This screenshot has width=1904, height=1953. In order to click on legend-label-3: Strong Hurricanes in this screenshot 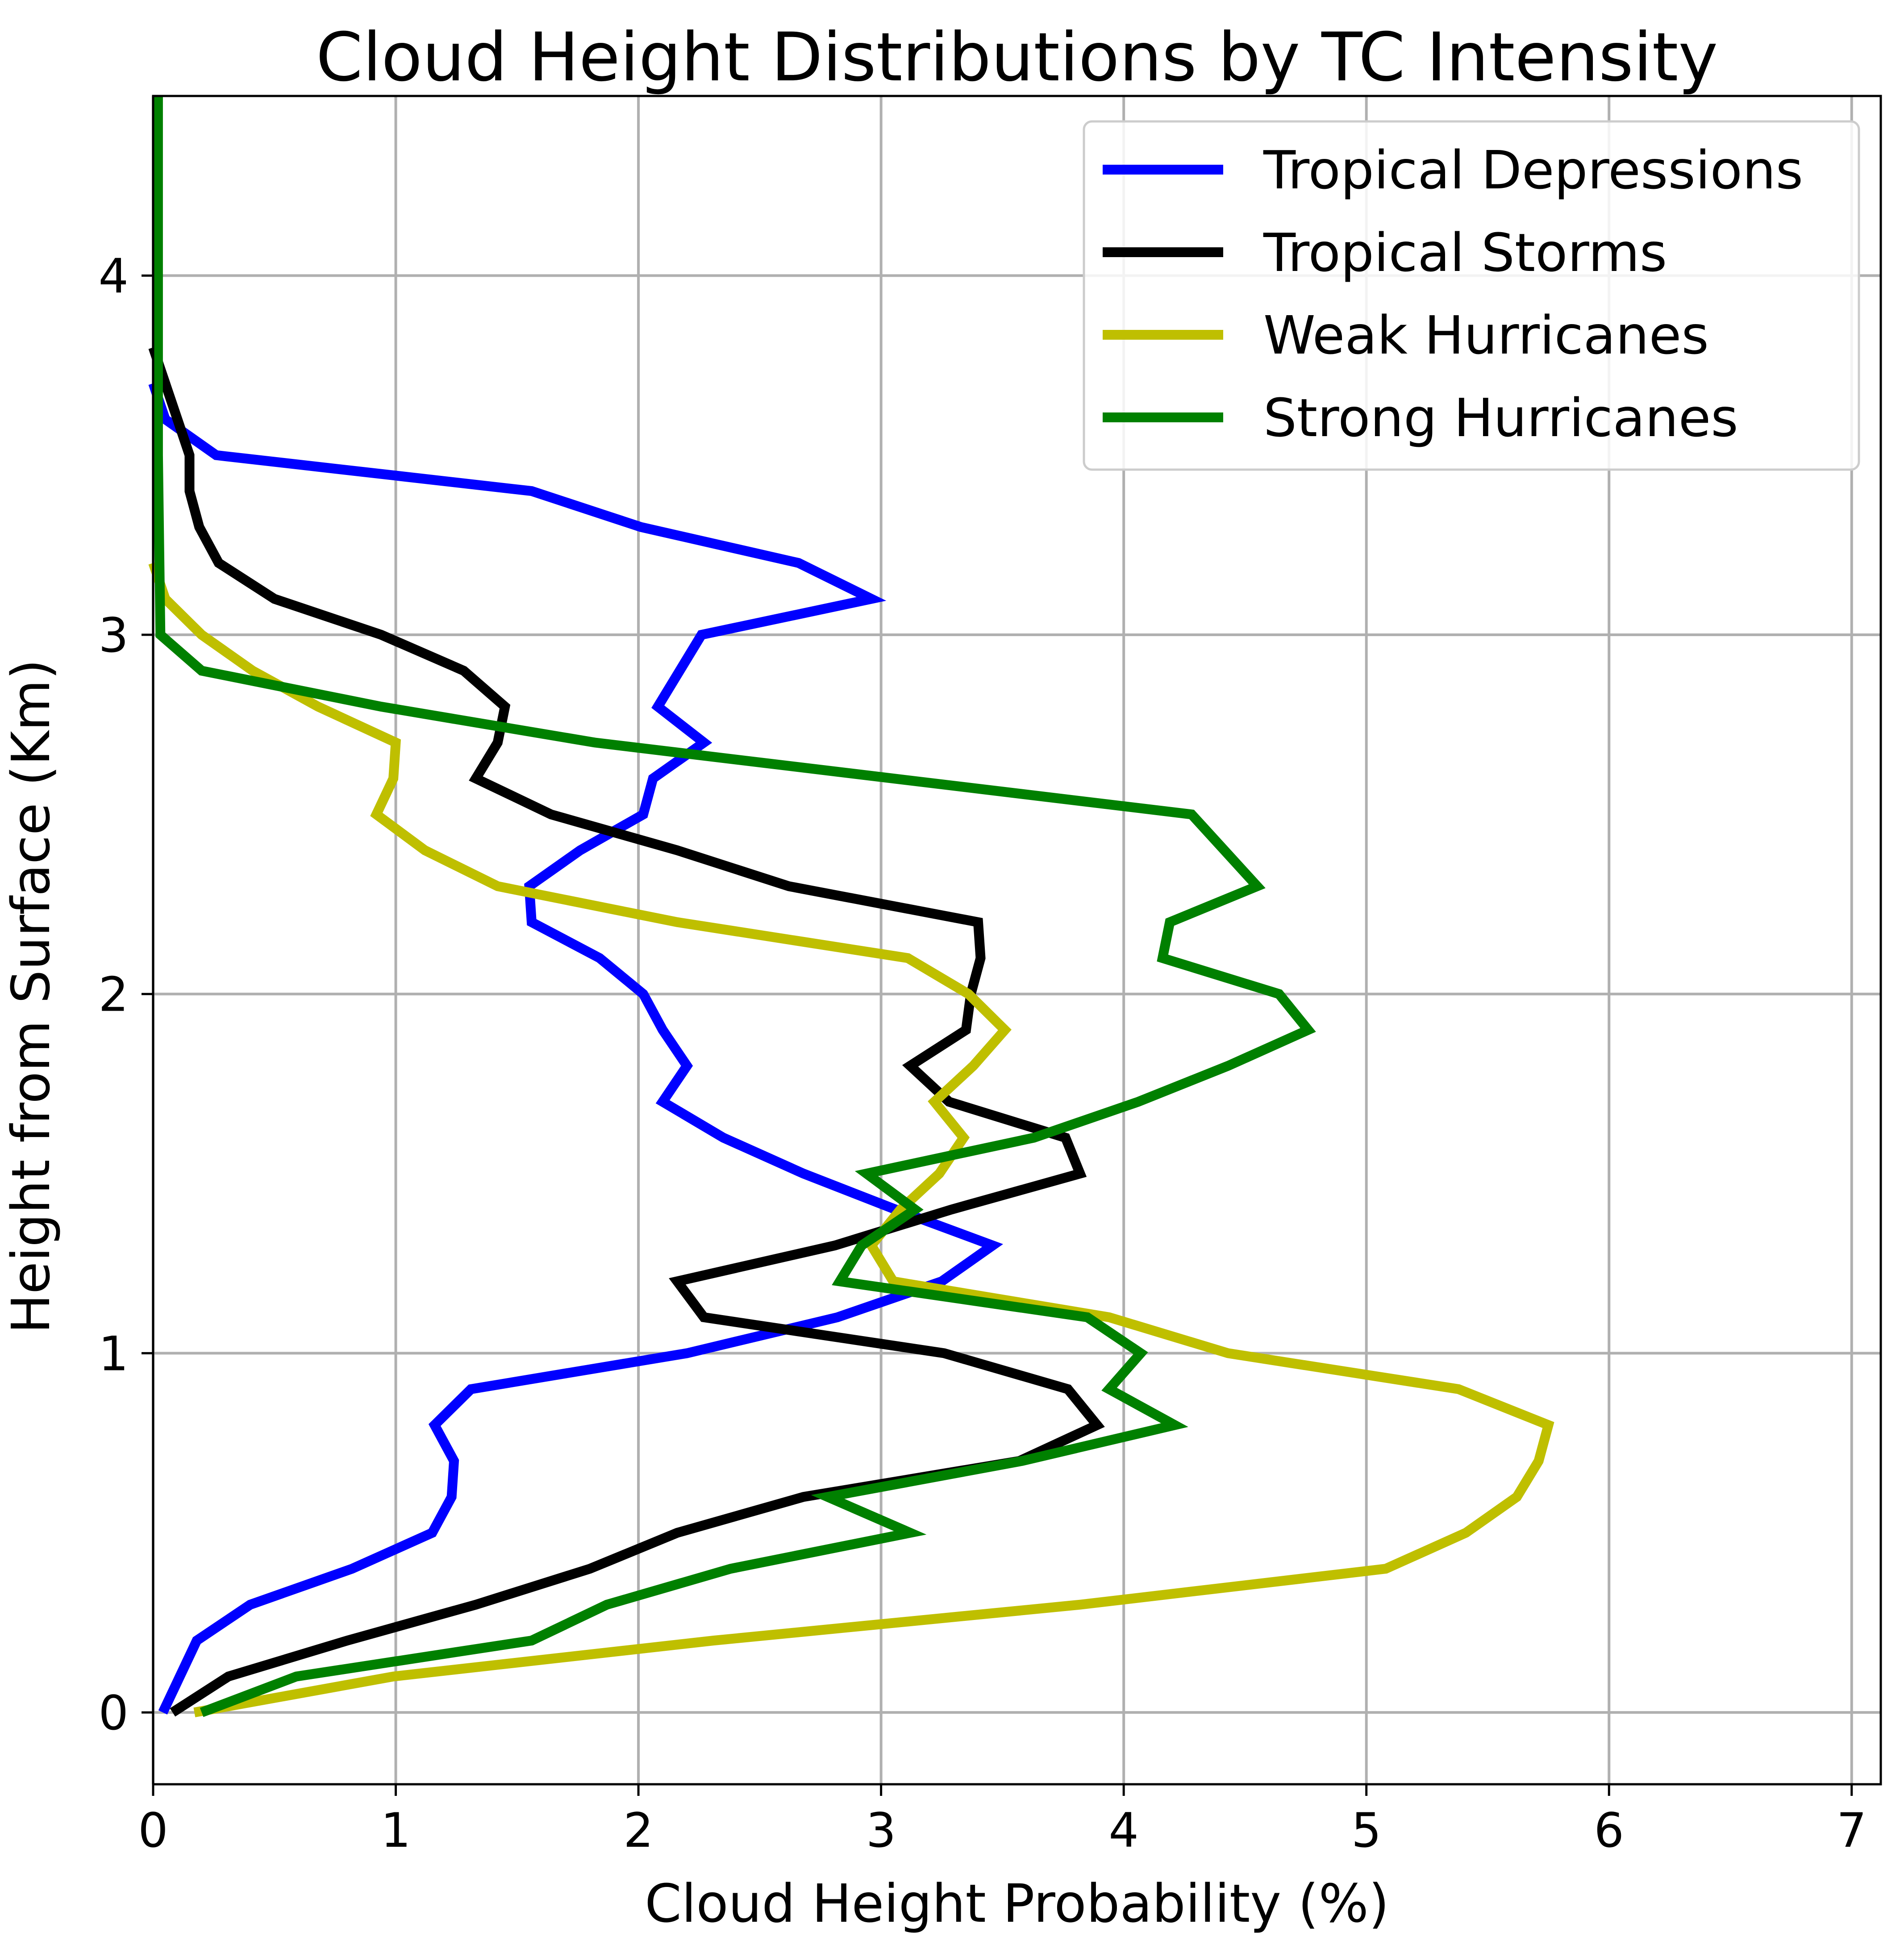, I will do `click(1500, 418)`.